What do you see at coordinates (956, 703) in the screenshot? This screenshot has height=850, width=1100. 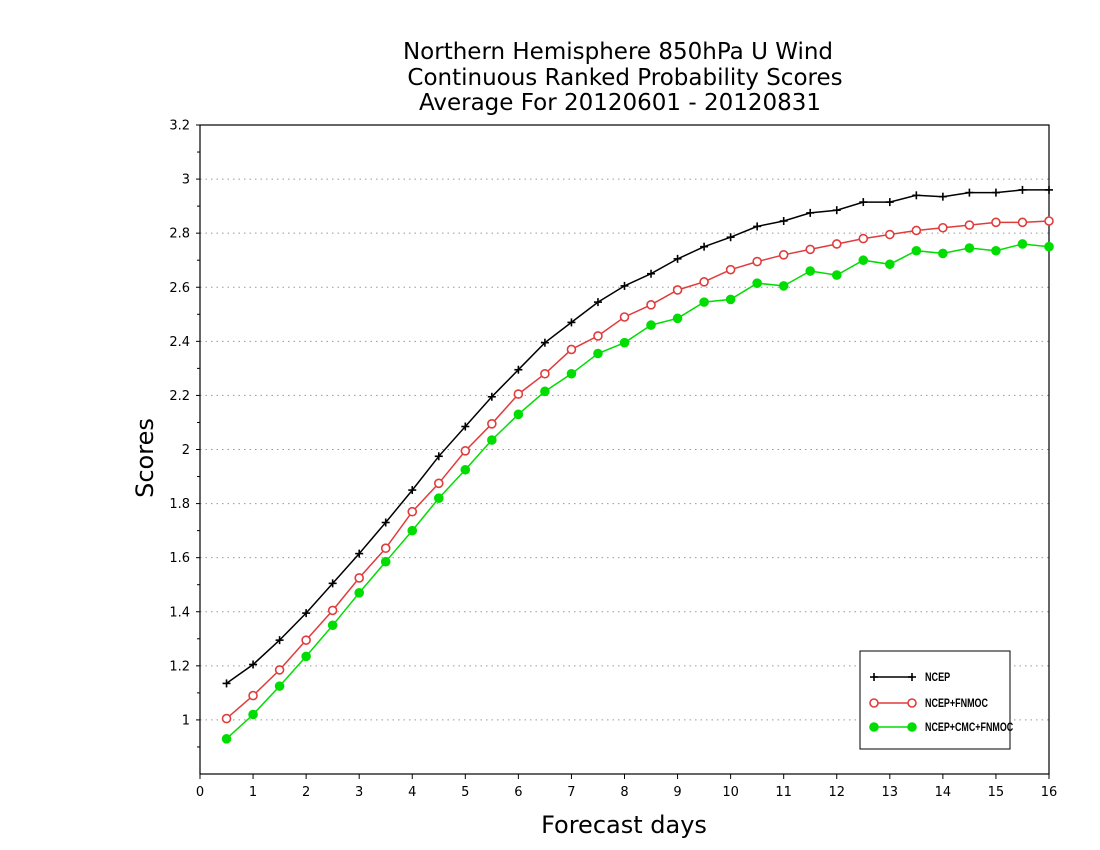 I see `legend-label: NCEP+FNMOC` at bounding box center [956, 703].